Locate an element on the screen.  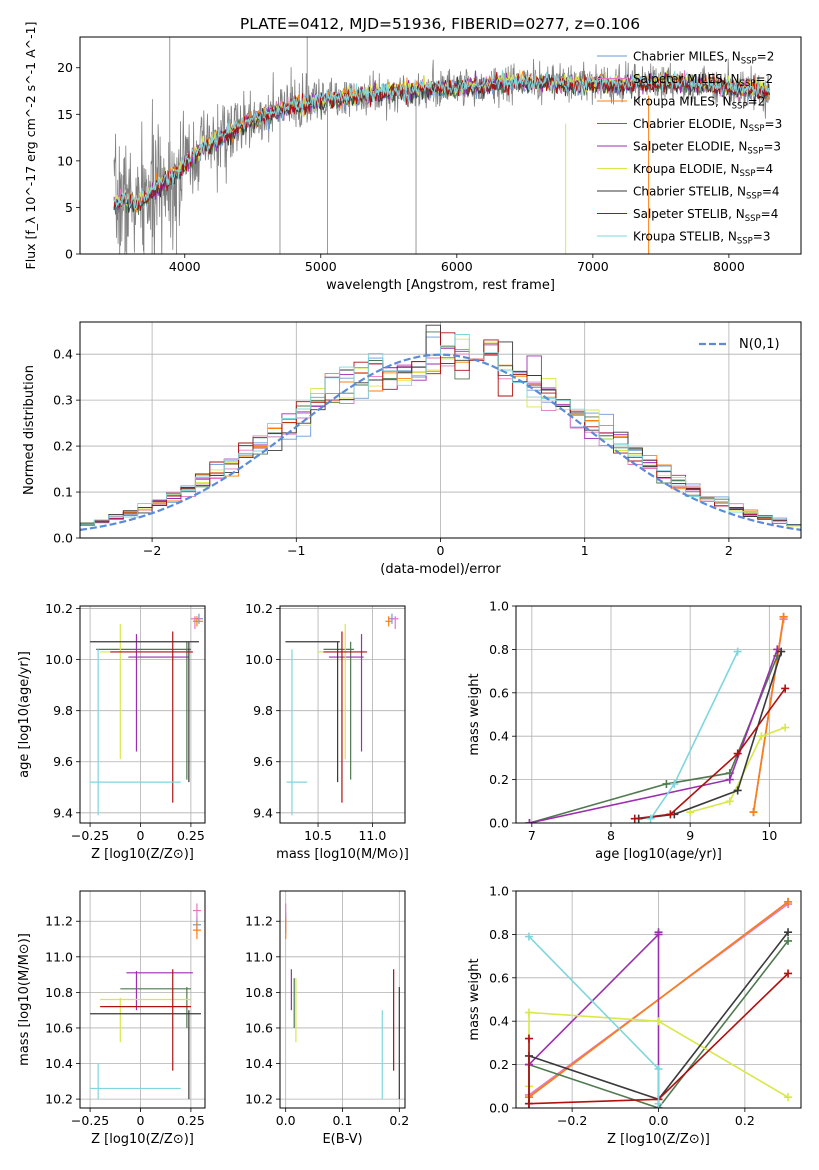
legend-entry: Kroupa ELODIE, NSSP=4 is located at coordinates (703, 170).